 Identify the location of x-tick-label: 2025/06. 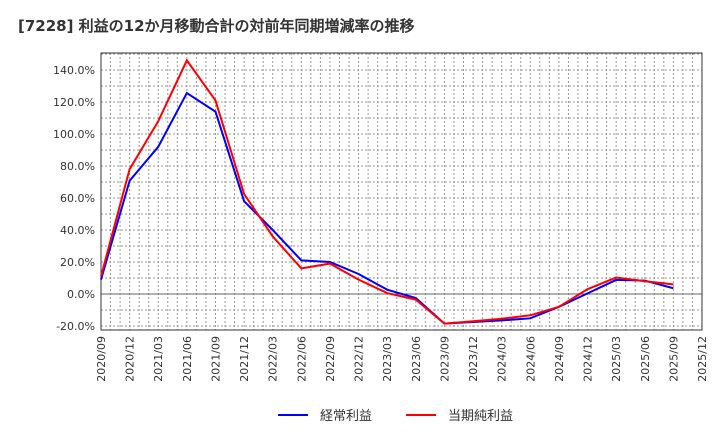
(645, 359).